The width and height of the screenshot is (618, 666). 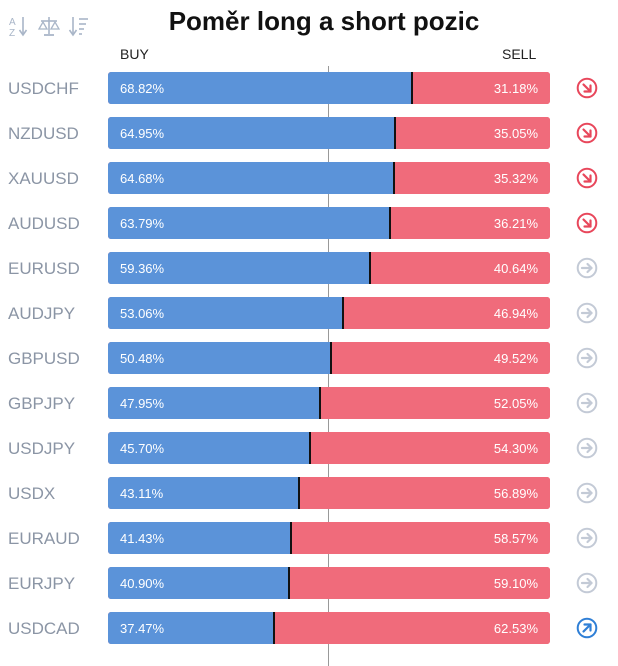 What do you see at coordinates (44, 268) in the screenshot?
I see `pair-label: EURUSD` at bounding box center [44, 268].